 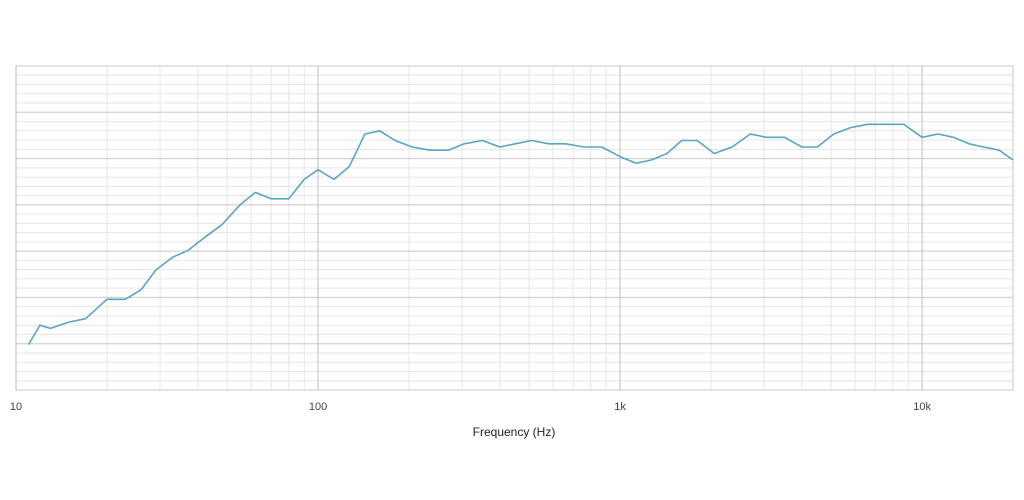 What do you see at coordinates (514, 432) in the screenshot?
I see `x-axis-title: Frequency (Hz)` at bounding box center [514, 432].